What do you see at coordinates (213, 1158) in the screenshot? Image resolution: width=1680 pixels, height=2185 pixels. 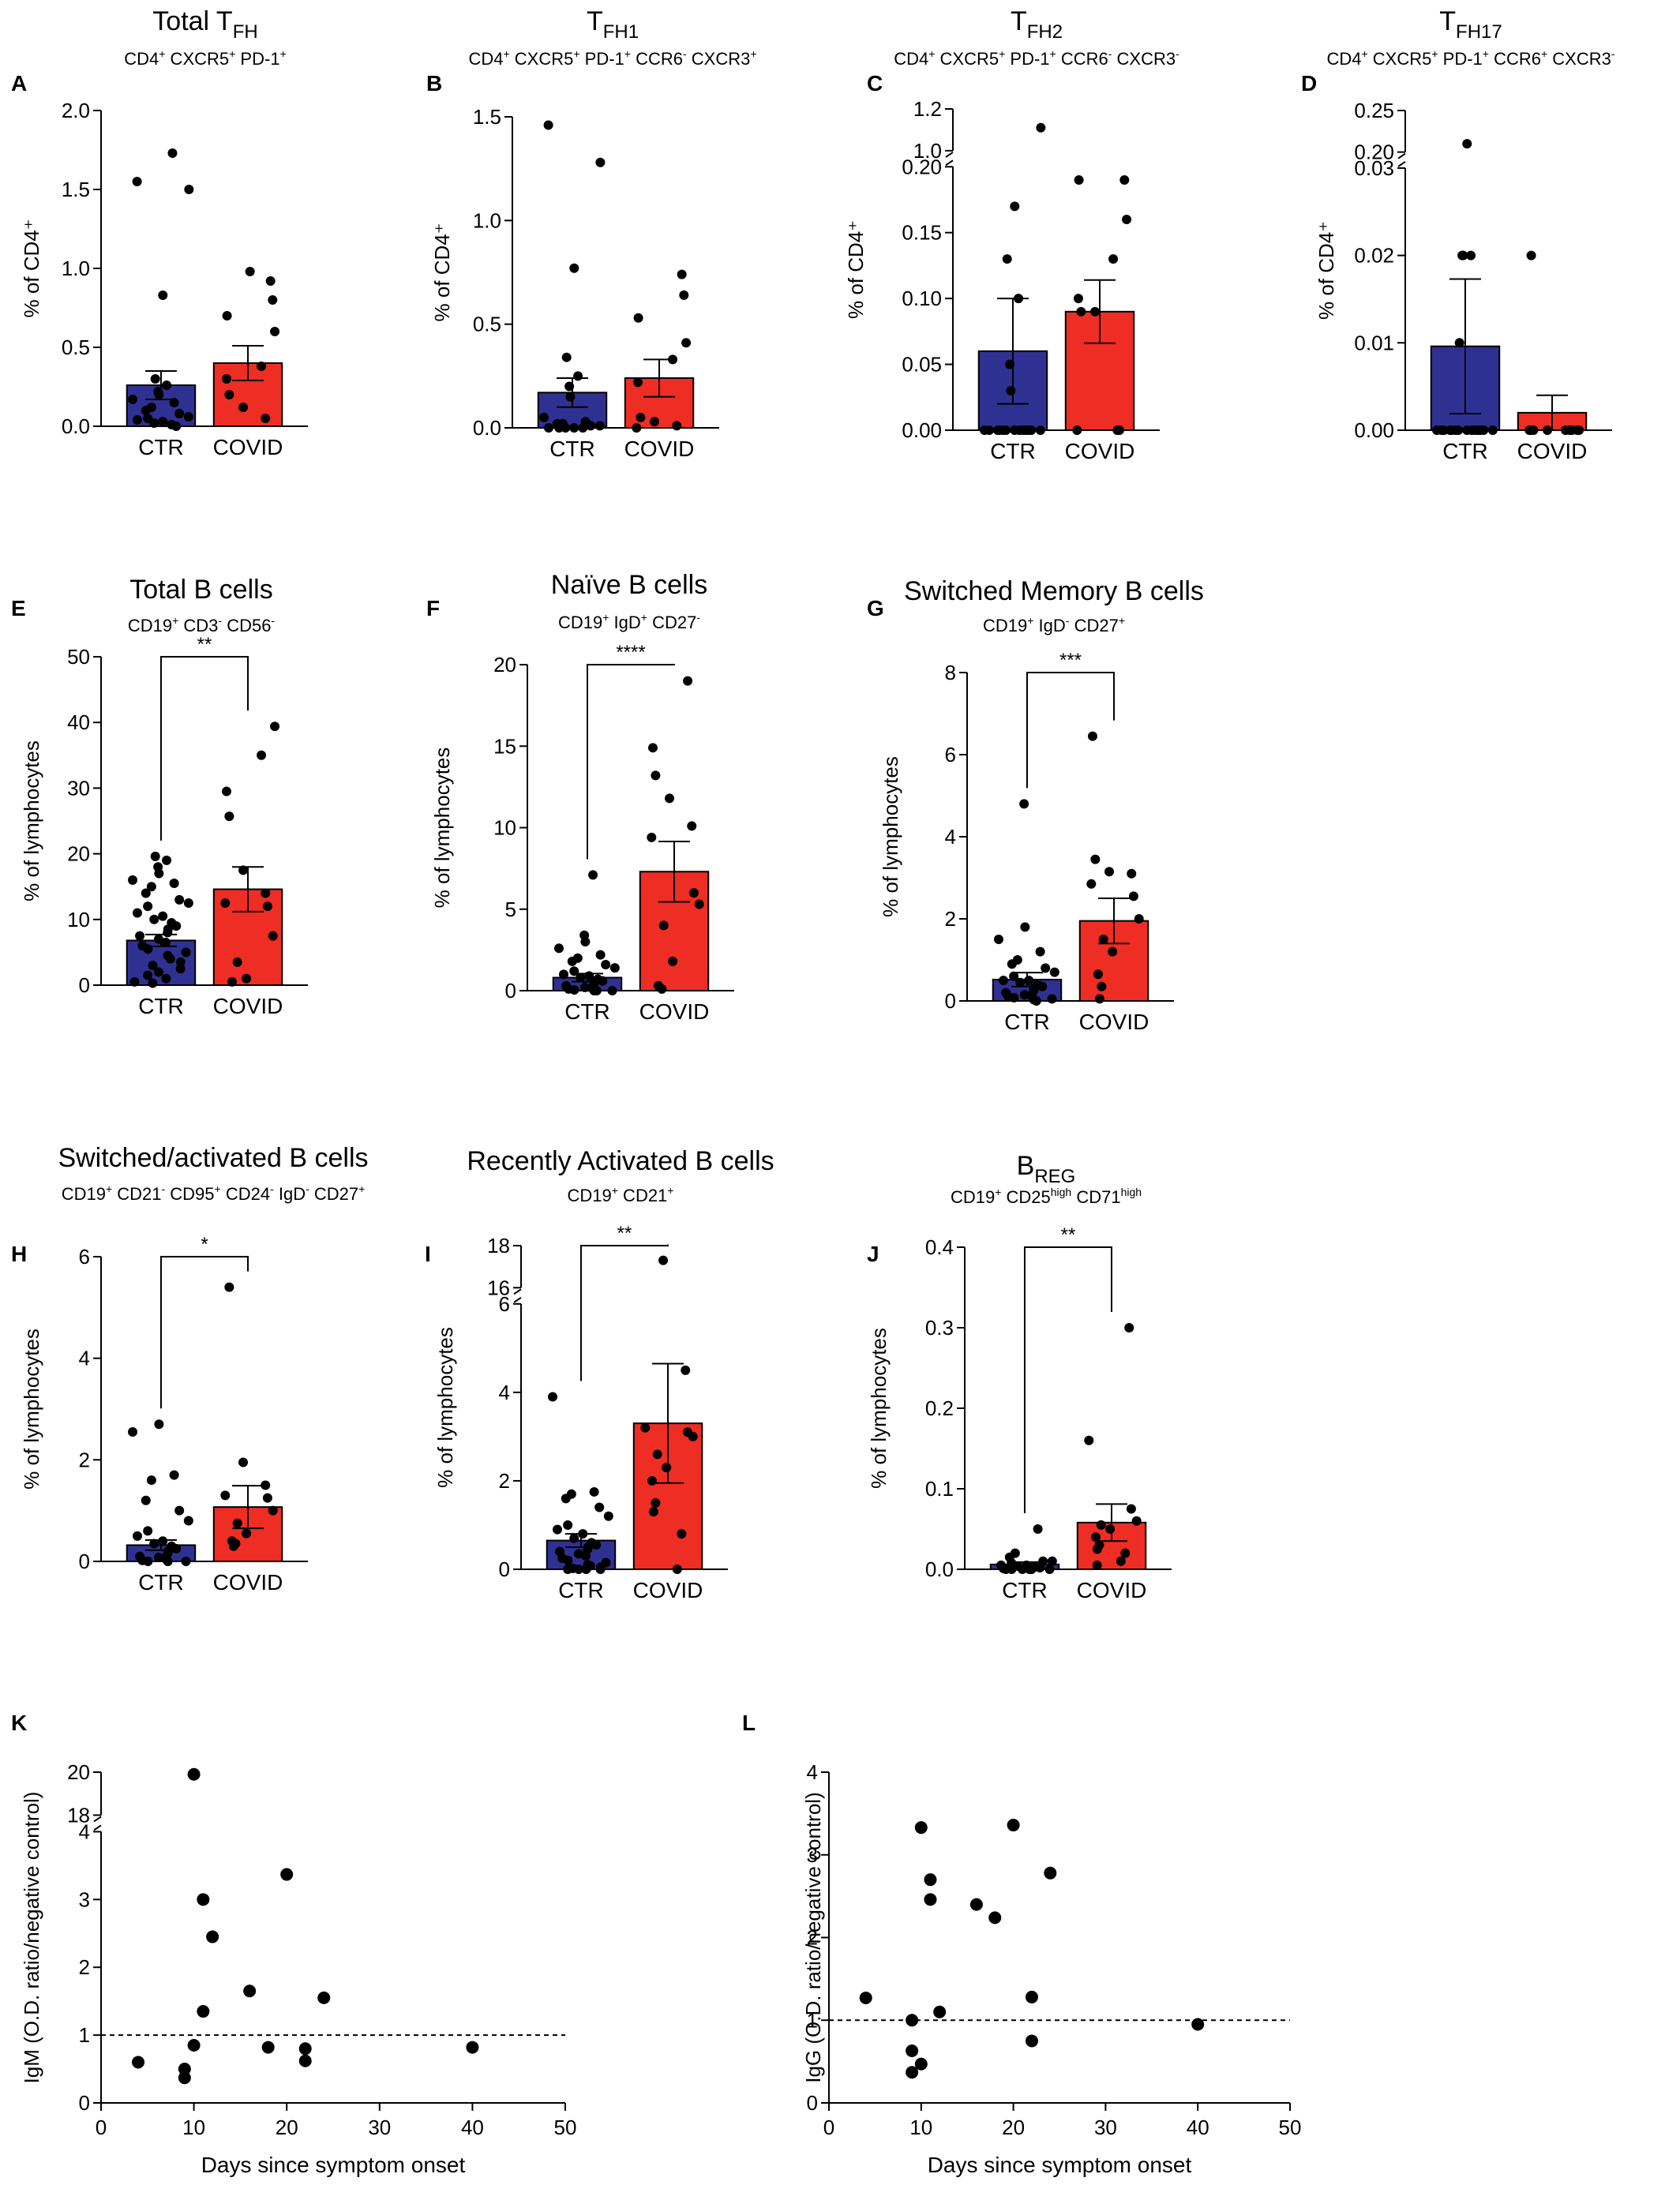 I see `panel-title: Switched/activated B cells` at bounding box center [213, 1158].